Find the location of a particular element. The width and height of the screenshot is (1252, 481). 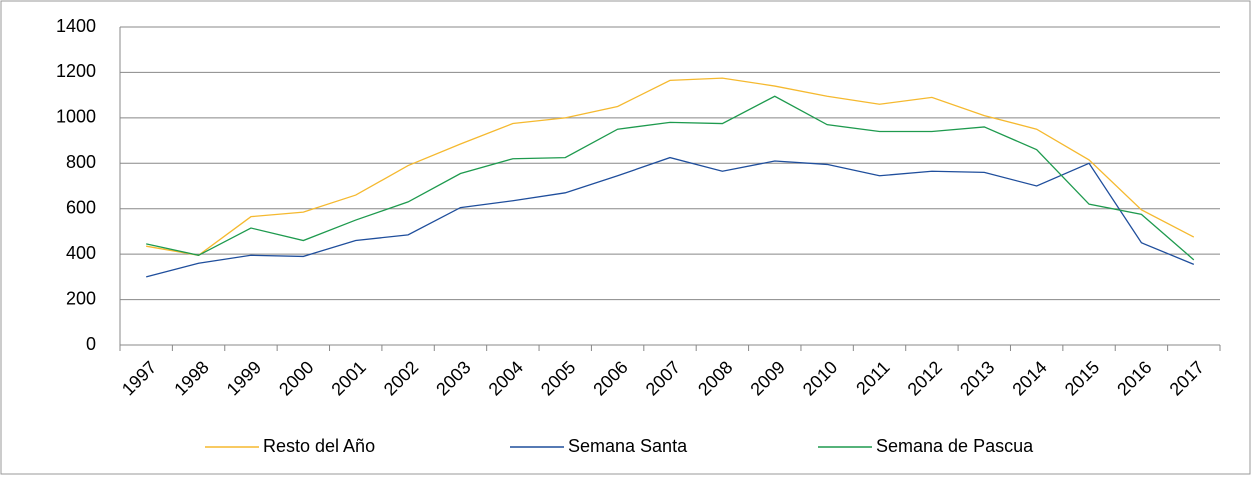

y-tick-label: 1400 is located at coordinates (76, 26).